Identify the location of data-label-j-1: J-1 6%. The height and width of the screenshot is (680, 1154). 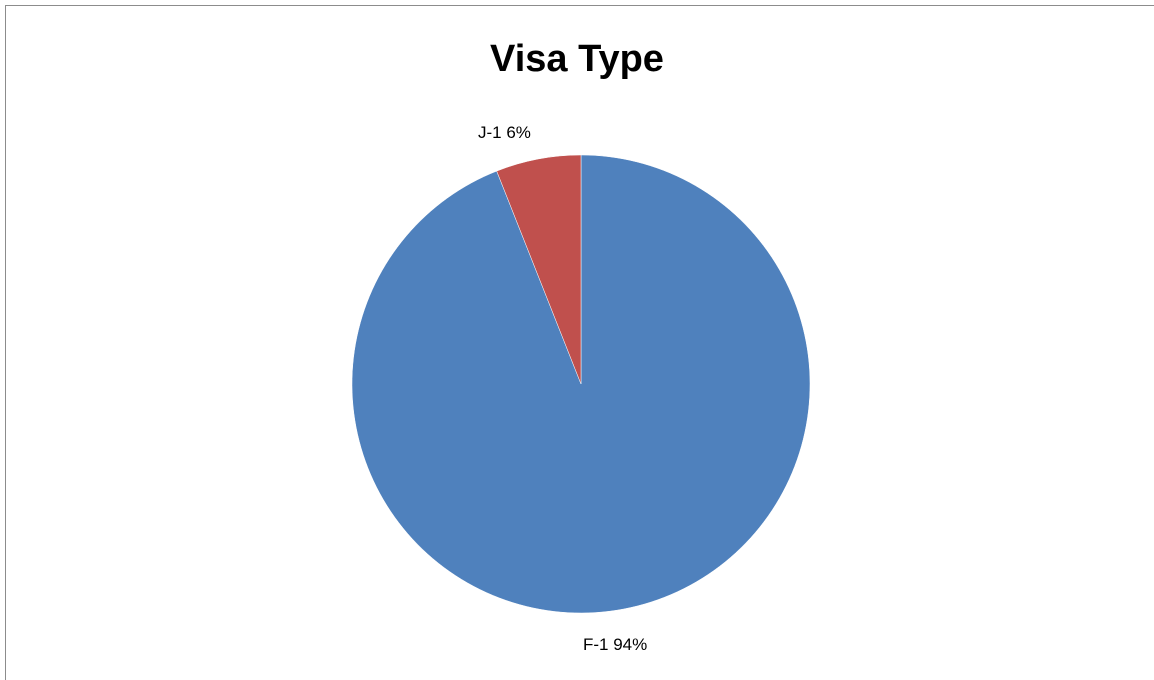
(504, 132).